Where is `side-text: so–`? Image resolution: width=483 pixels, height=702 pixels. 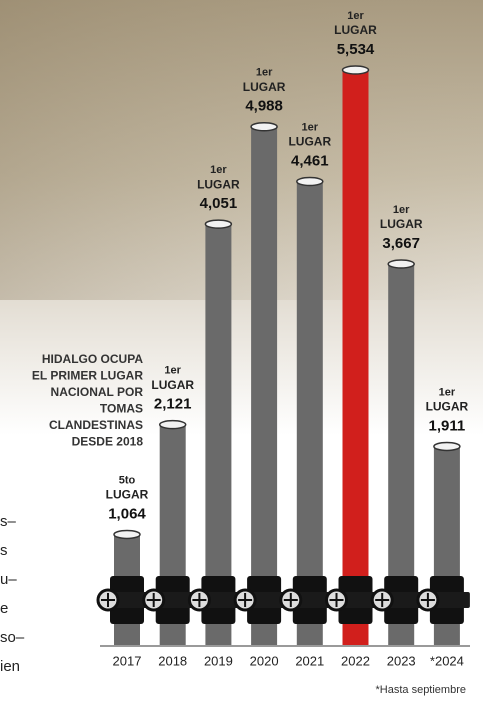
side-text: so– is located at coordinates (12, 637).